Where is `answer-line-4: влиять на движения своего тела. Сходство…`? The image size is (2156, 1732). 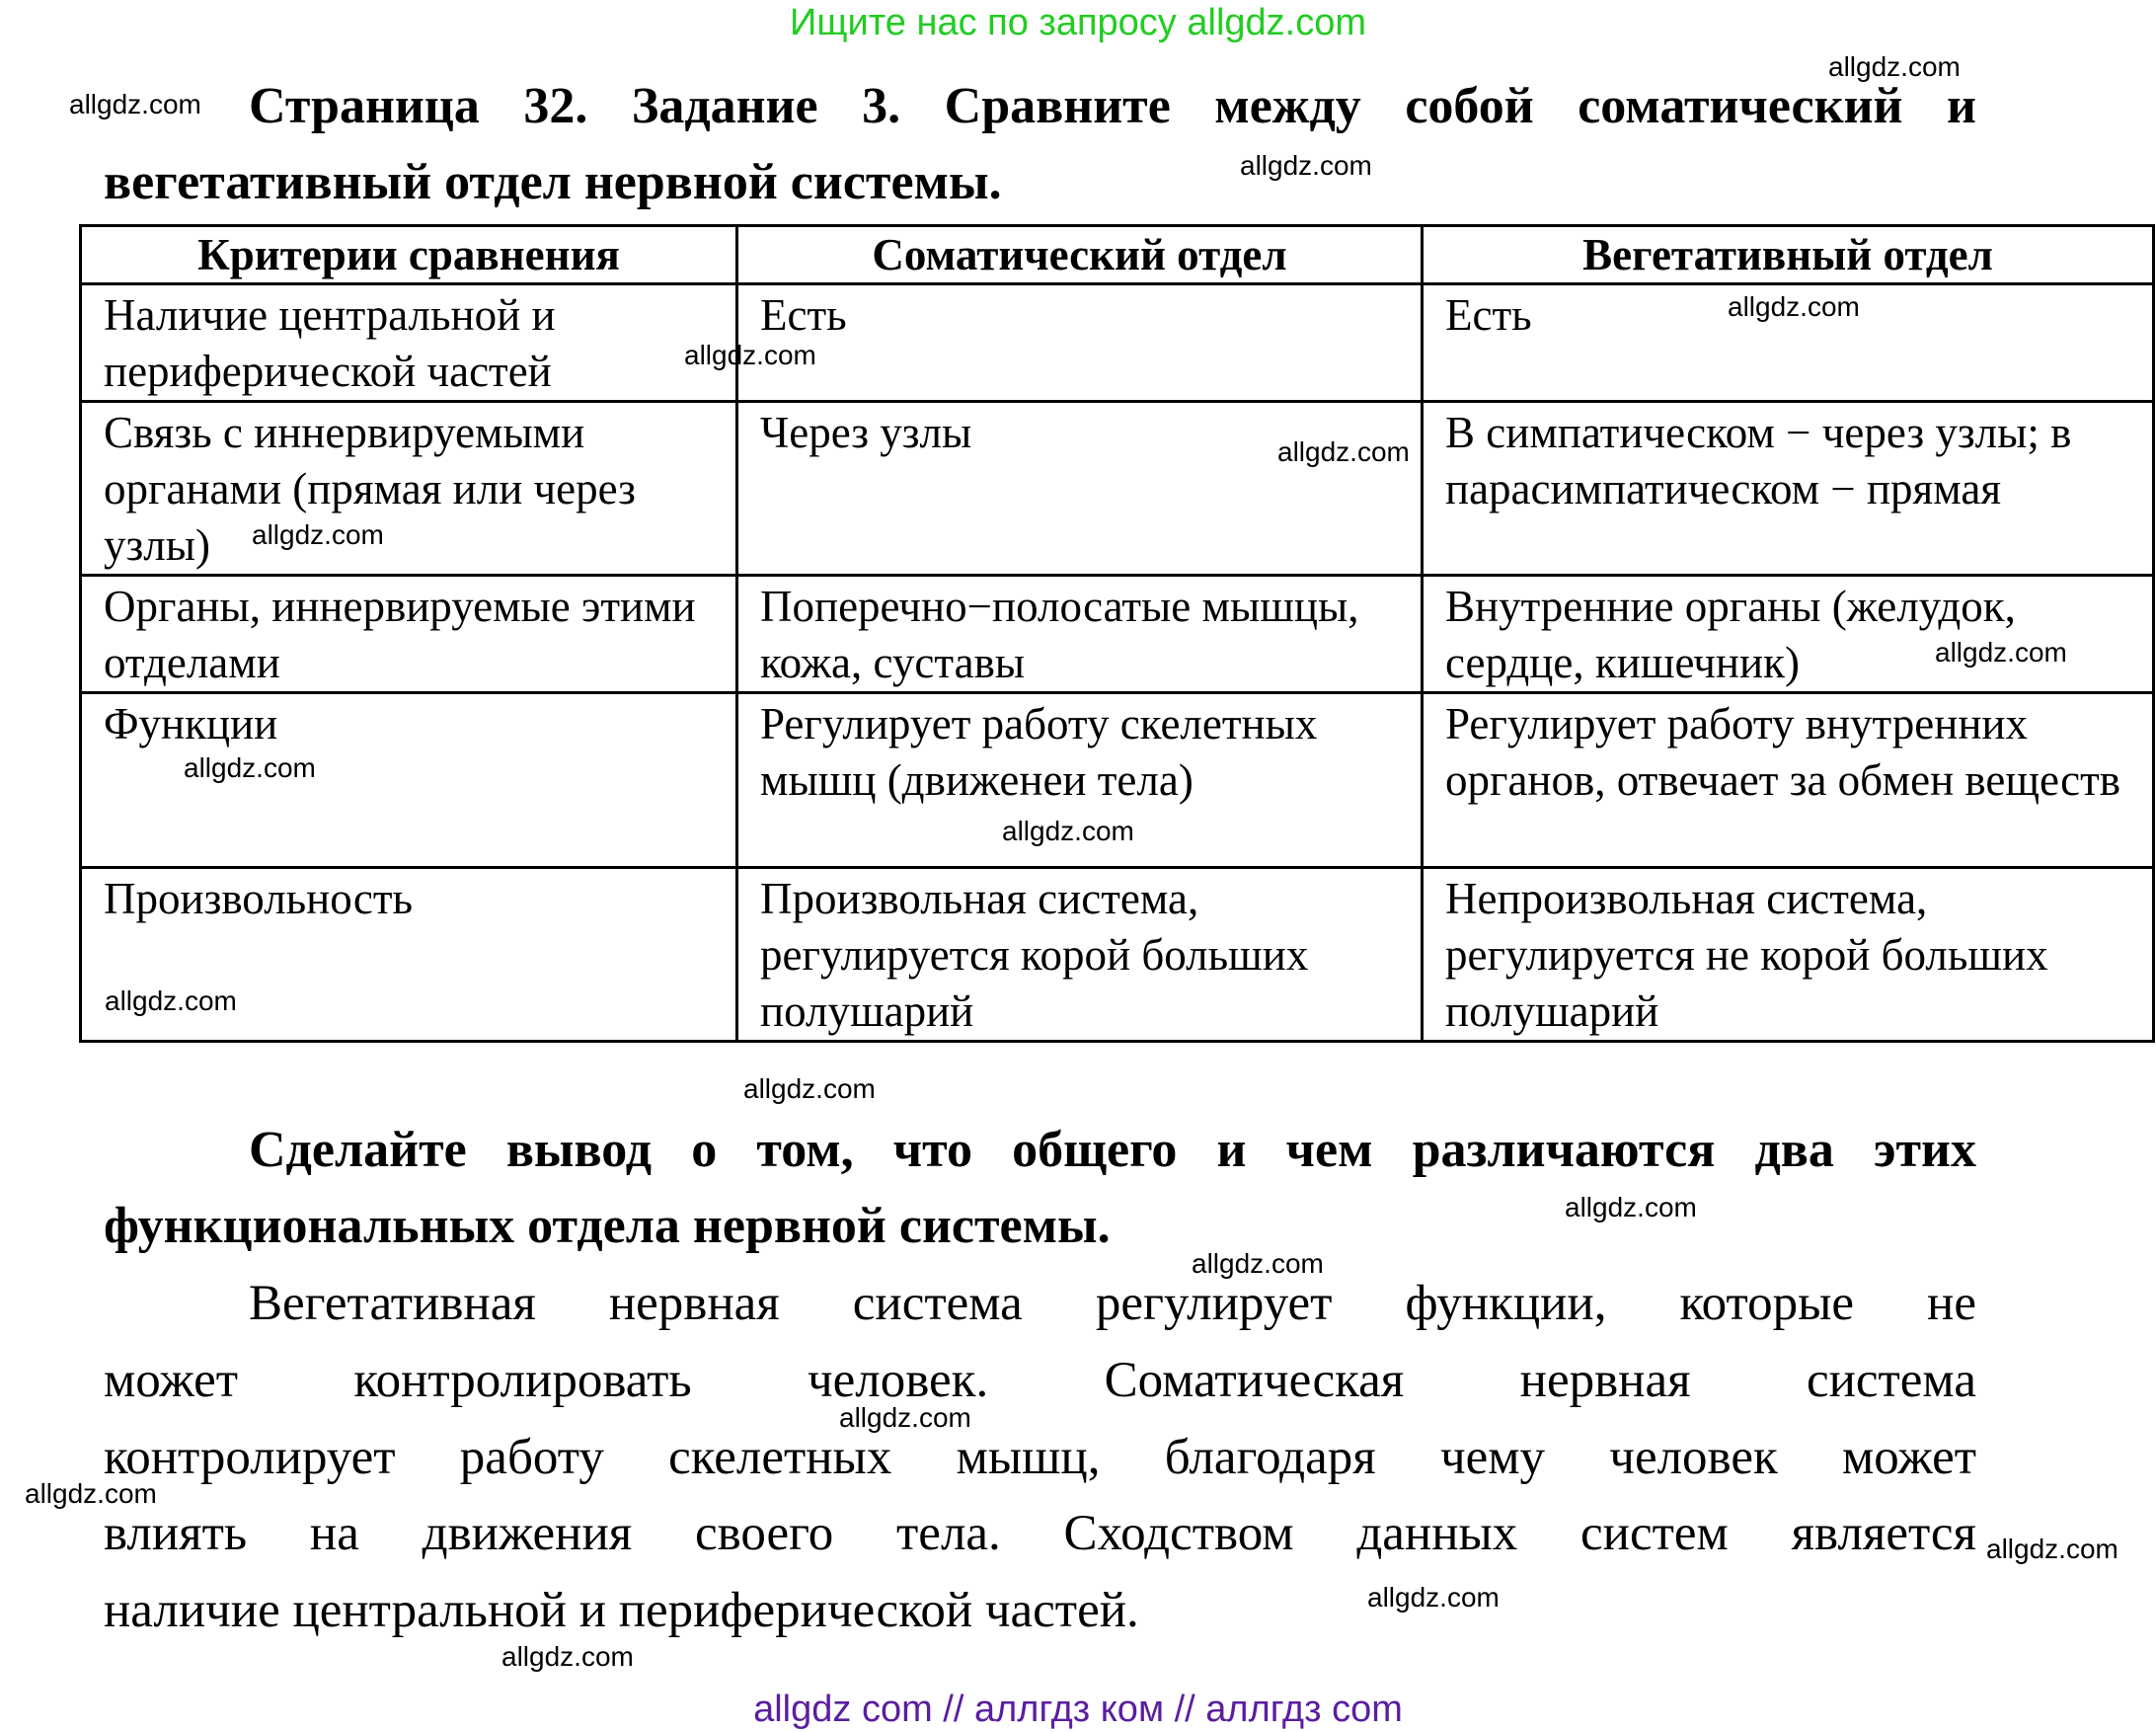 answer-line-4: влиять на движения своего тела. Сходство… is located at coordinates (1040, 1534).